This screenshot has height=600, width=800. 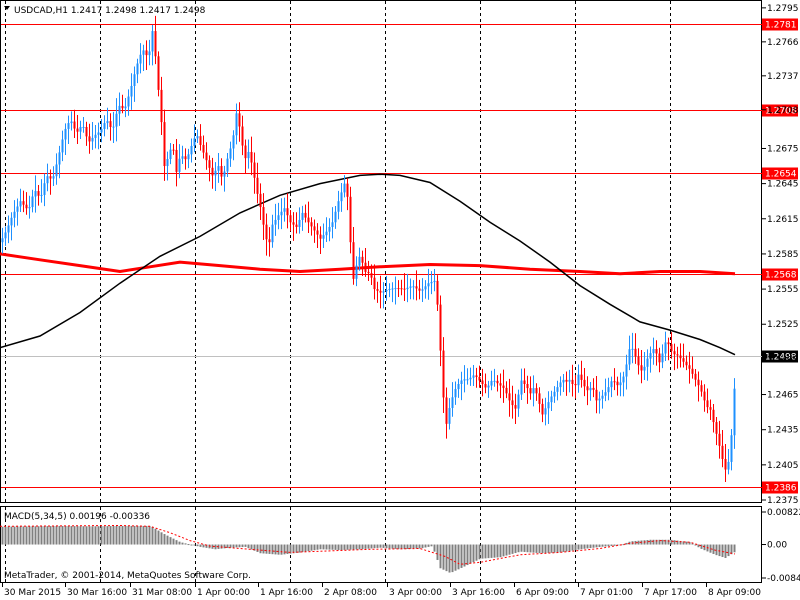 What do you see at coordinates (7, 8) in the screenshot?
I see `chart-menu-triangle-icon` at bounding box center [7, 8].